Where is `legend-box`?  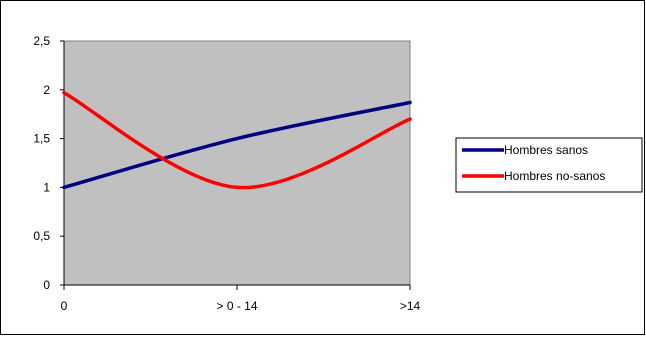
legend-box is located at coordinates (549, 165).